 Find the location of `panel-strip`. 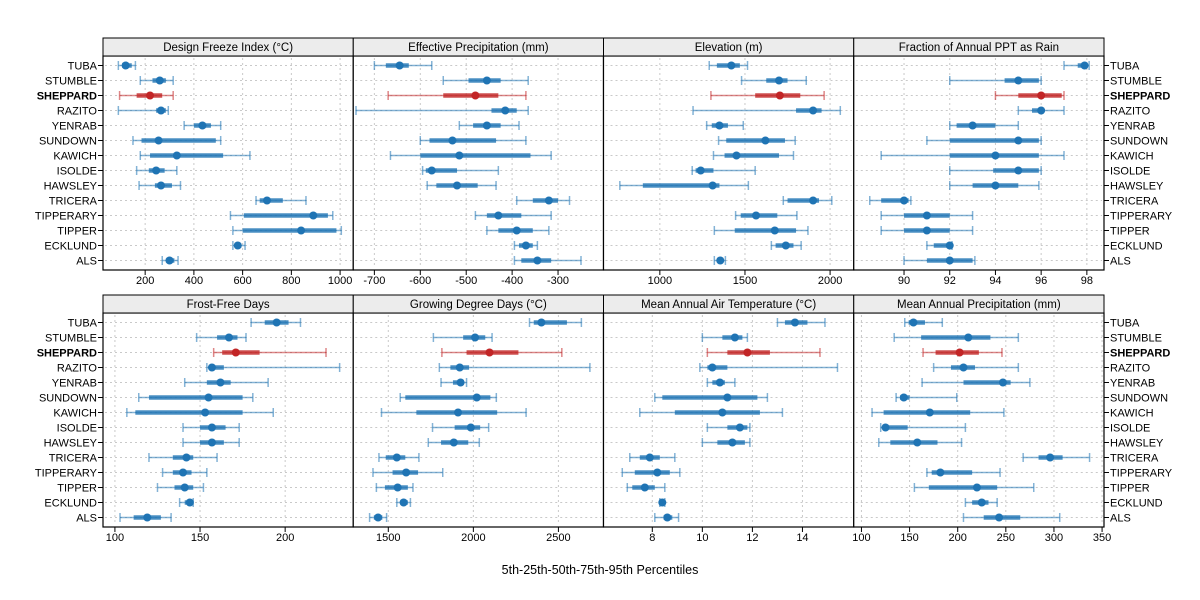

panel-strip is located at coordinates (979, 47).